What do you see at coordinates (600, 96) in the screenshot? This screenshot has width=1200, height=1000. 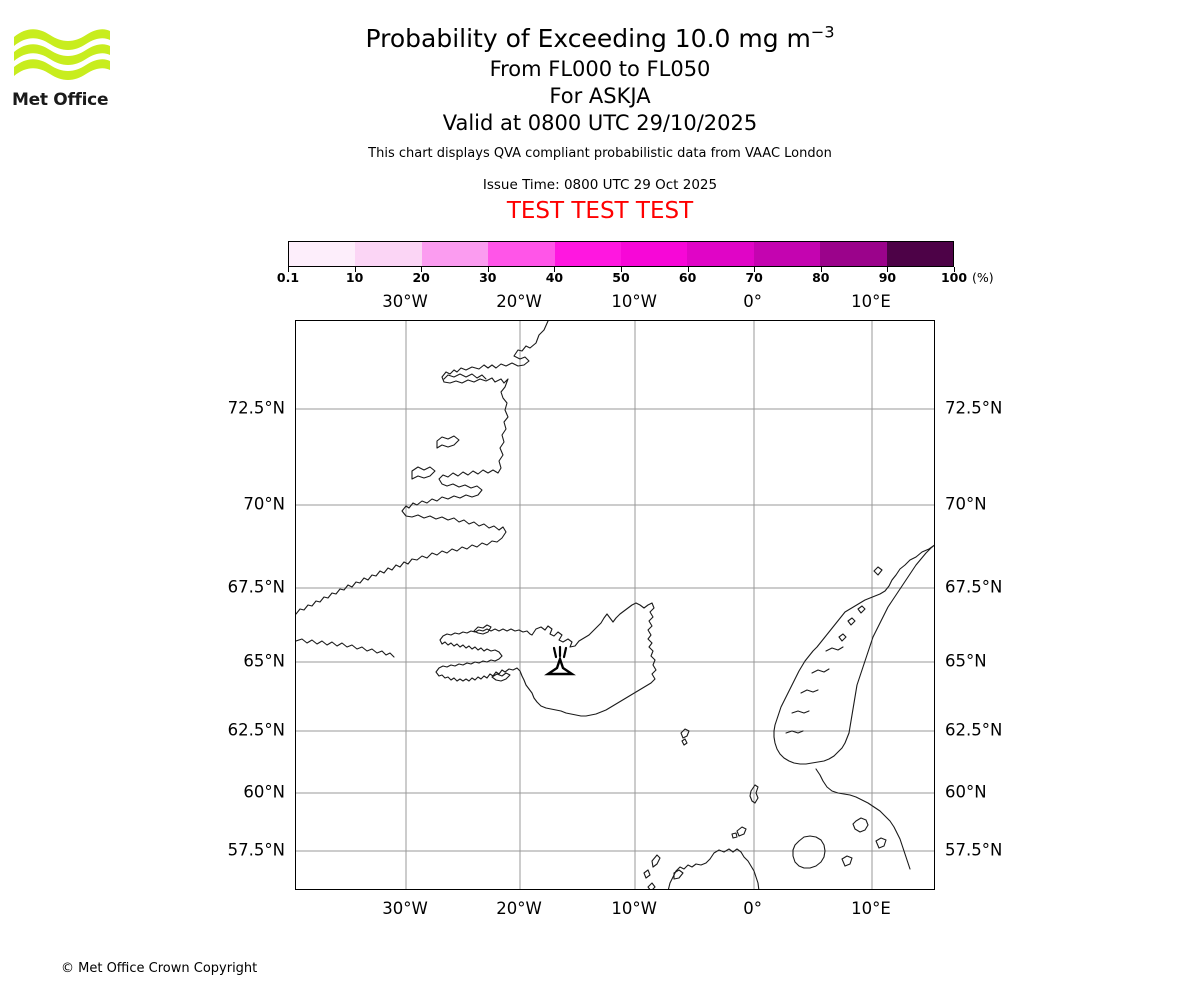 I see `volcano-subtitle: For ASKJA` at bounding box center [600, 96].